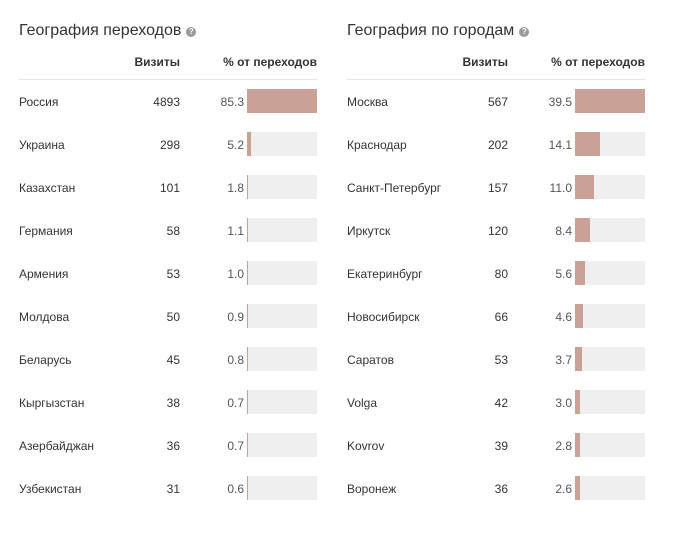 This screenshot has width=686, height=533. I want to click on row-percent: 39.5, so click(560, 102).